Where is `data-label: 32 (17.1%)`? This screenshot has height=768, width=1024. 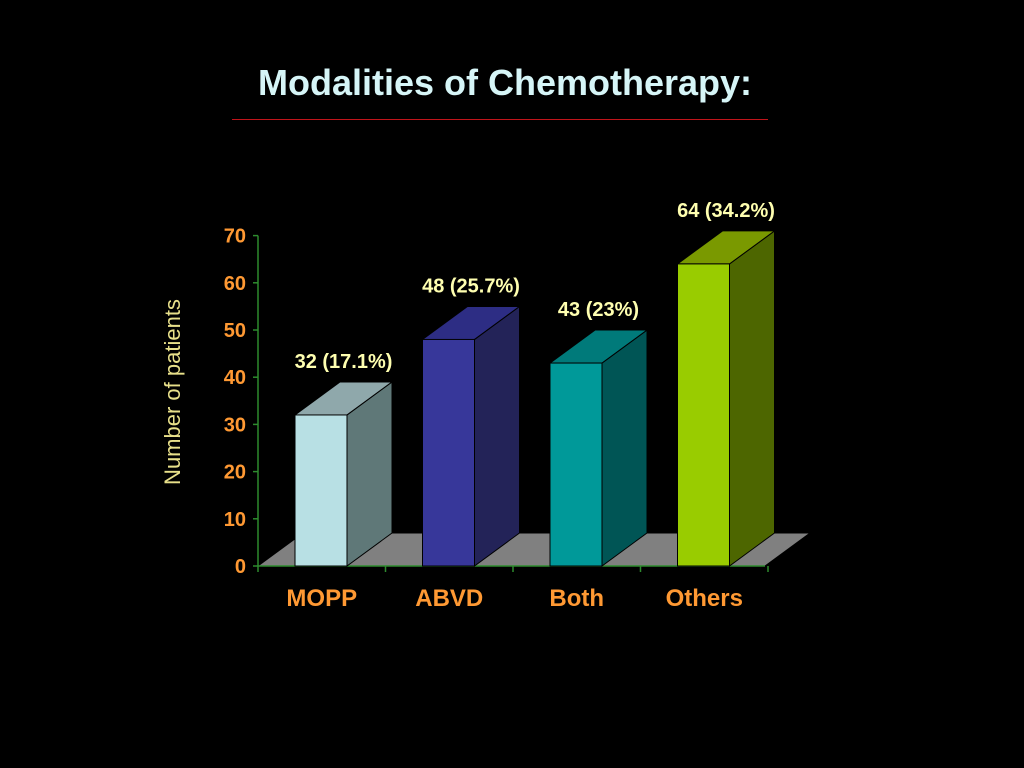 data-label: 32 (17.1%) is located at coordinates (344, 362).